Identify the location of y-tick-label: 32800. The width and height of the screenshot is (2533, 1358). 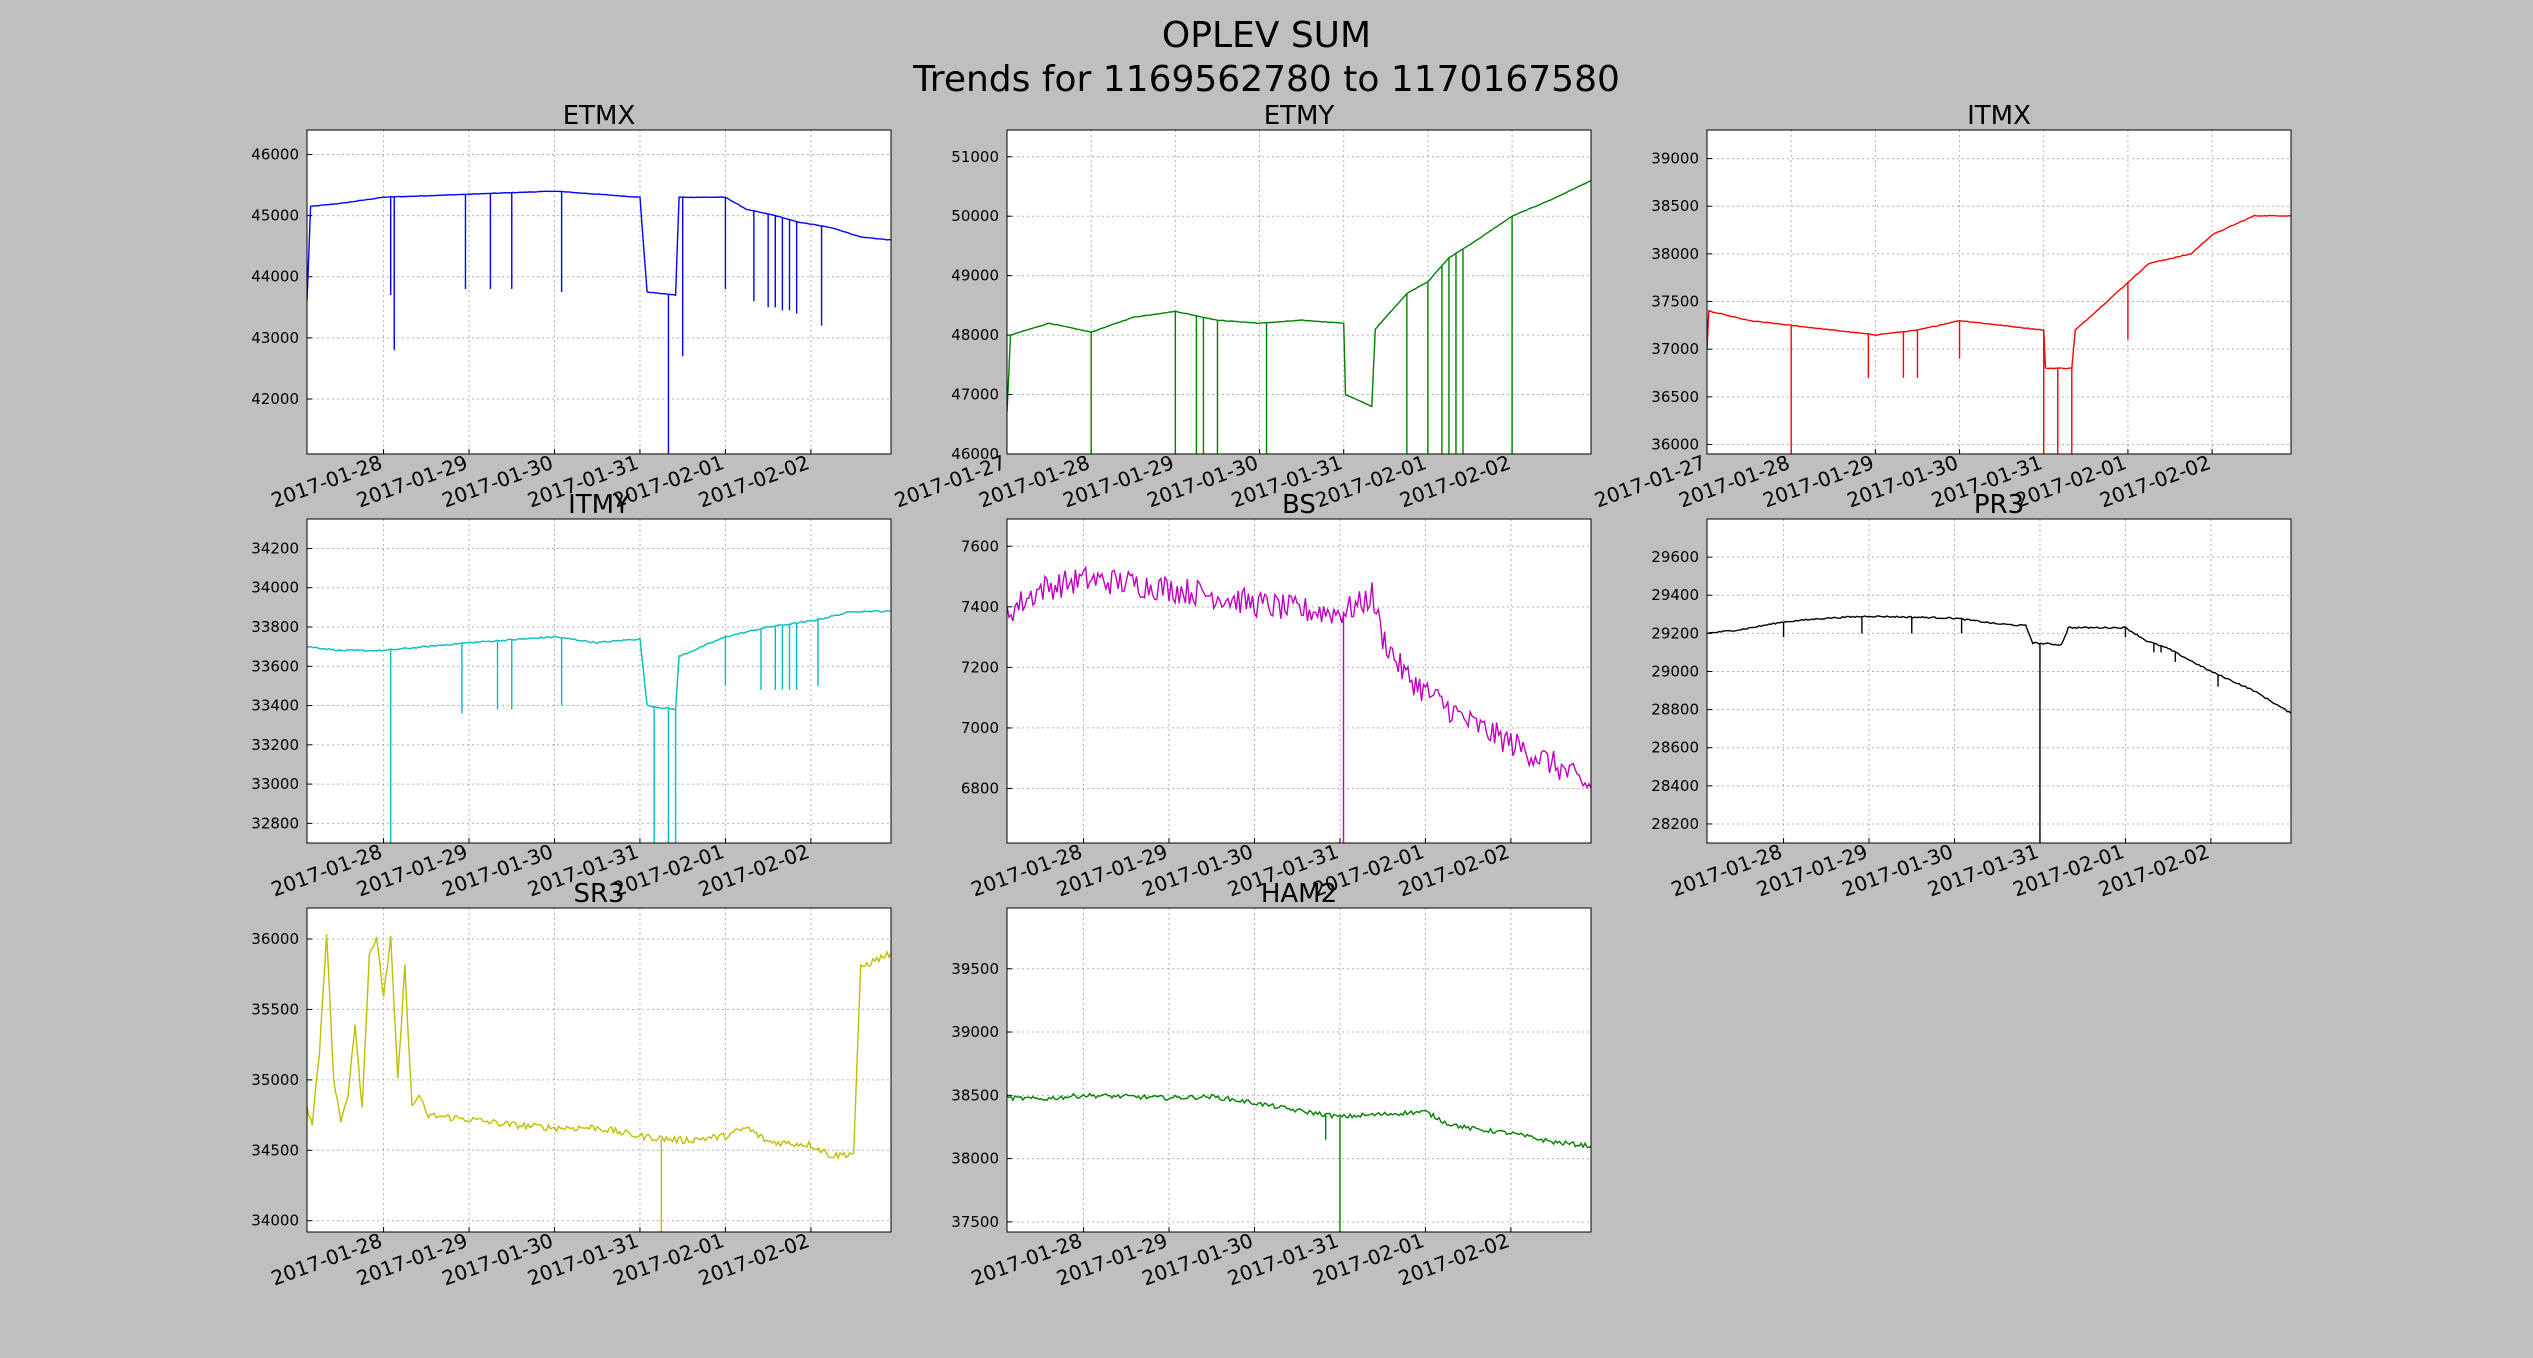
(275, 823).